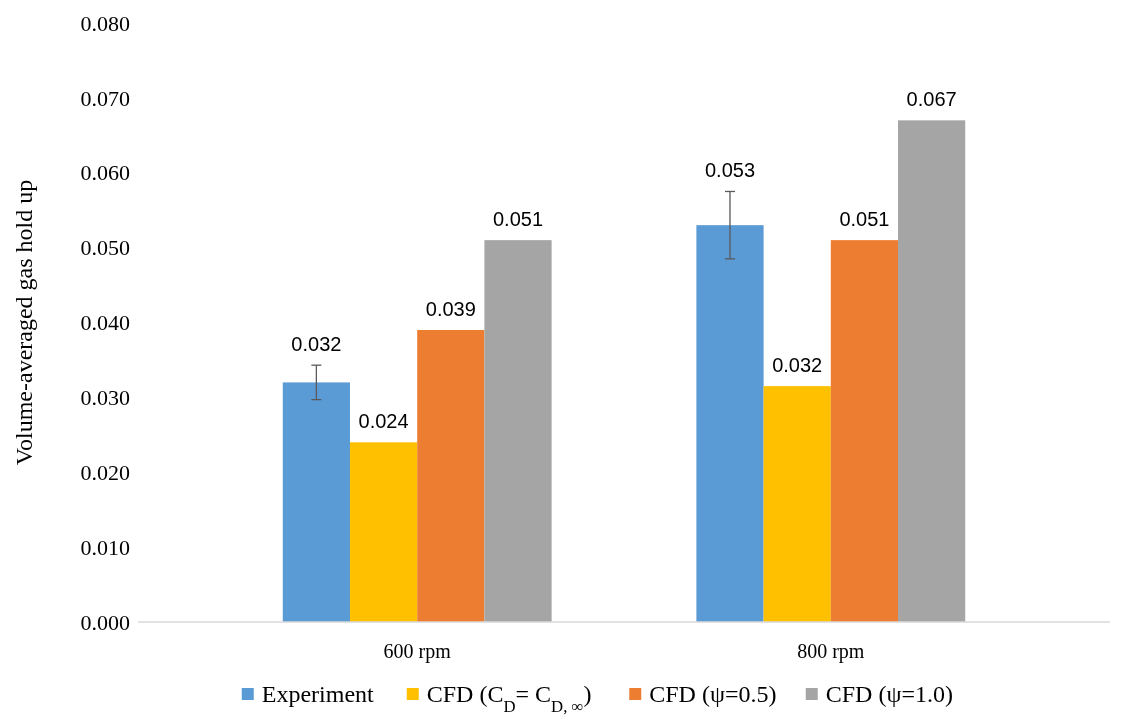 This screenshot has height=720, width=1124. What do you see at coordinates (417, 651) in the screenshot?
I see `x-tick-label: 600 rpm` at bounding box center [417, 651].